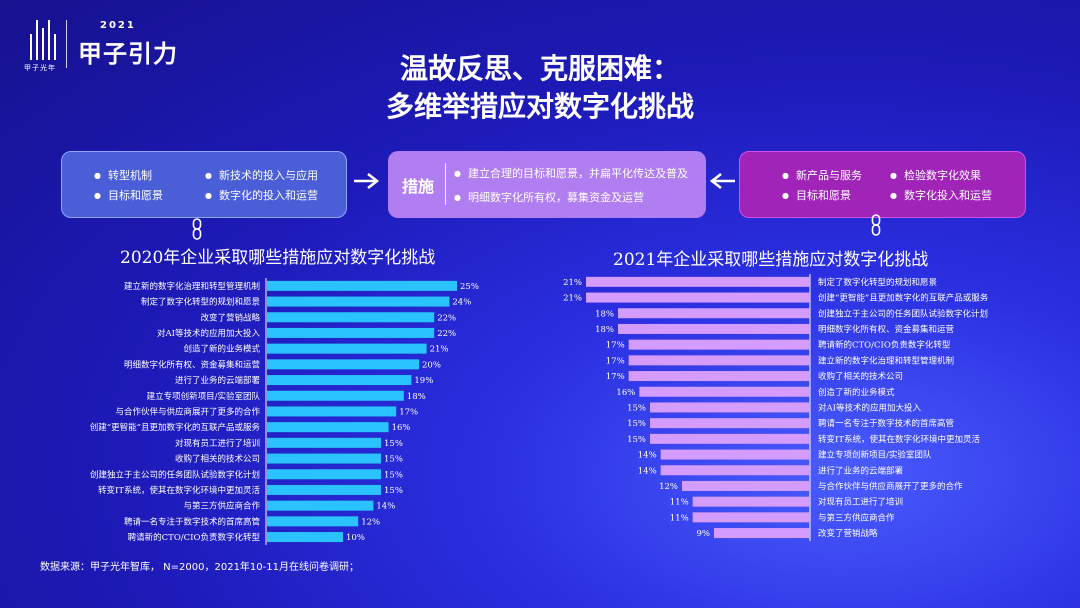  I want to click on chart-2021-category-label: 进行了业务的云端部署, so click(861, 470).